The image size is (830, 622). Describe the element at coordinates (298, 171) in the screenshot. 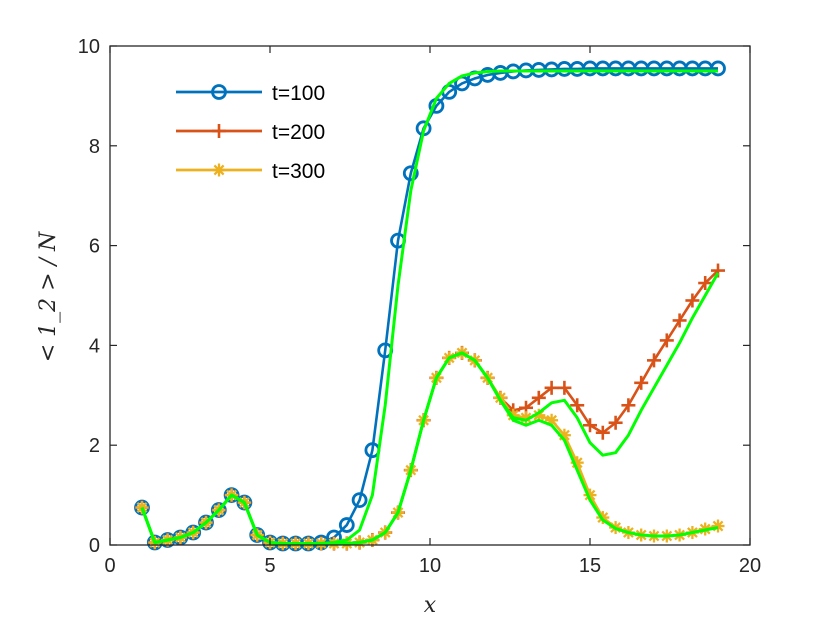

I see `legend-label-t300: t=300` at that location.